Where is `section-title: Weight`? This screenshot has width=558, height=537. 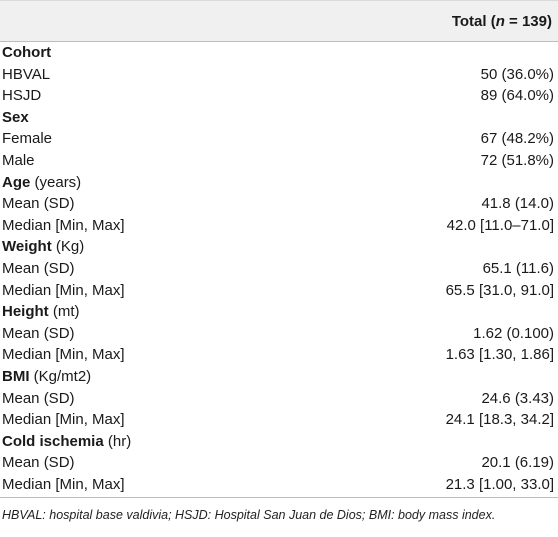 section-title: Weight is located at coordinates (27, 247).